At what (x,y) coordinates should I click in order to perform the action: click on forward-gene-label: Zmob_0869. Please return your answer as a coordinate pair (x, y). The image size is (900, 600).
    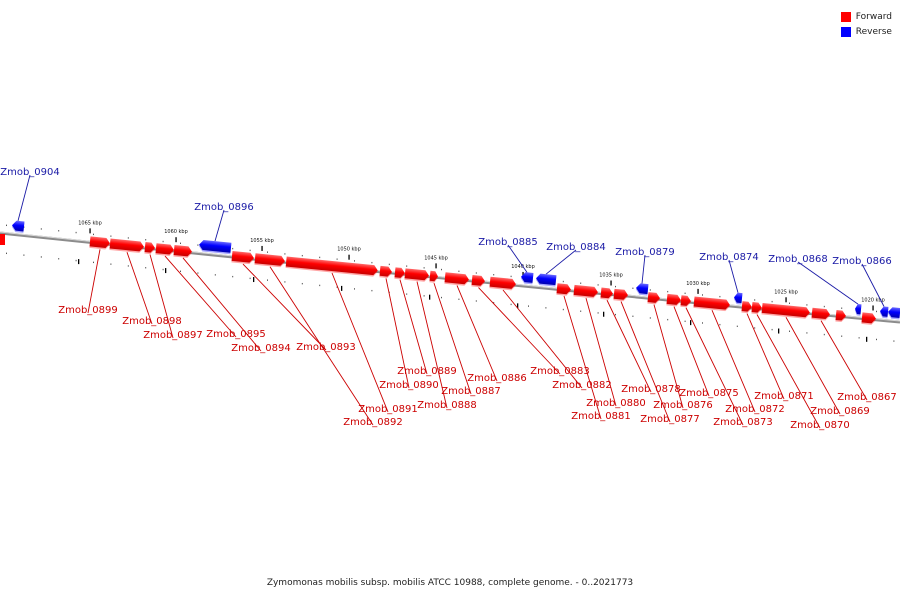
    Looking at the image, I should click on (840, 411).